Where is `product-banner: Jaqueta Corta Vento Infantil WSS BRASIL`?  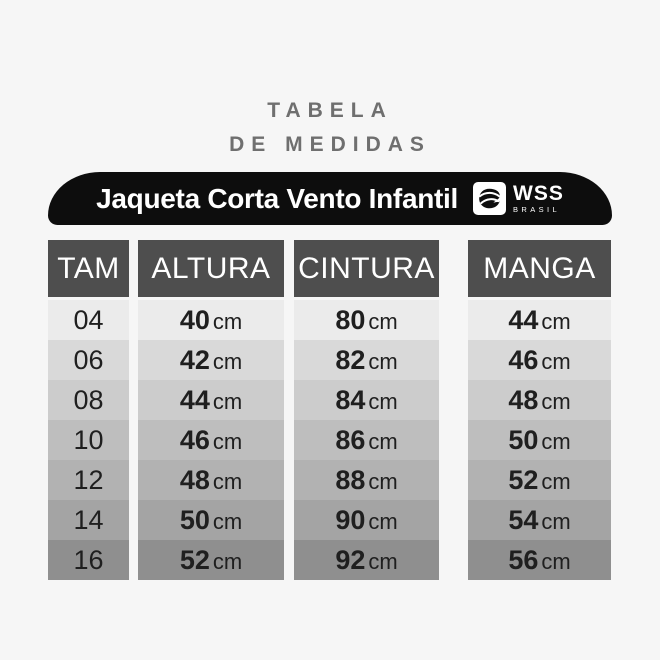
product-banner: Jaqueta Corta Vento Infantil WSS BRASIL is located at coordinates (330, 198).